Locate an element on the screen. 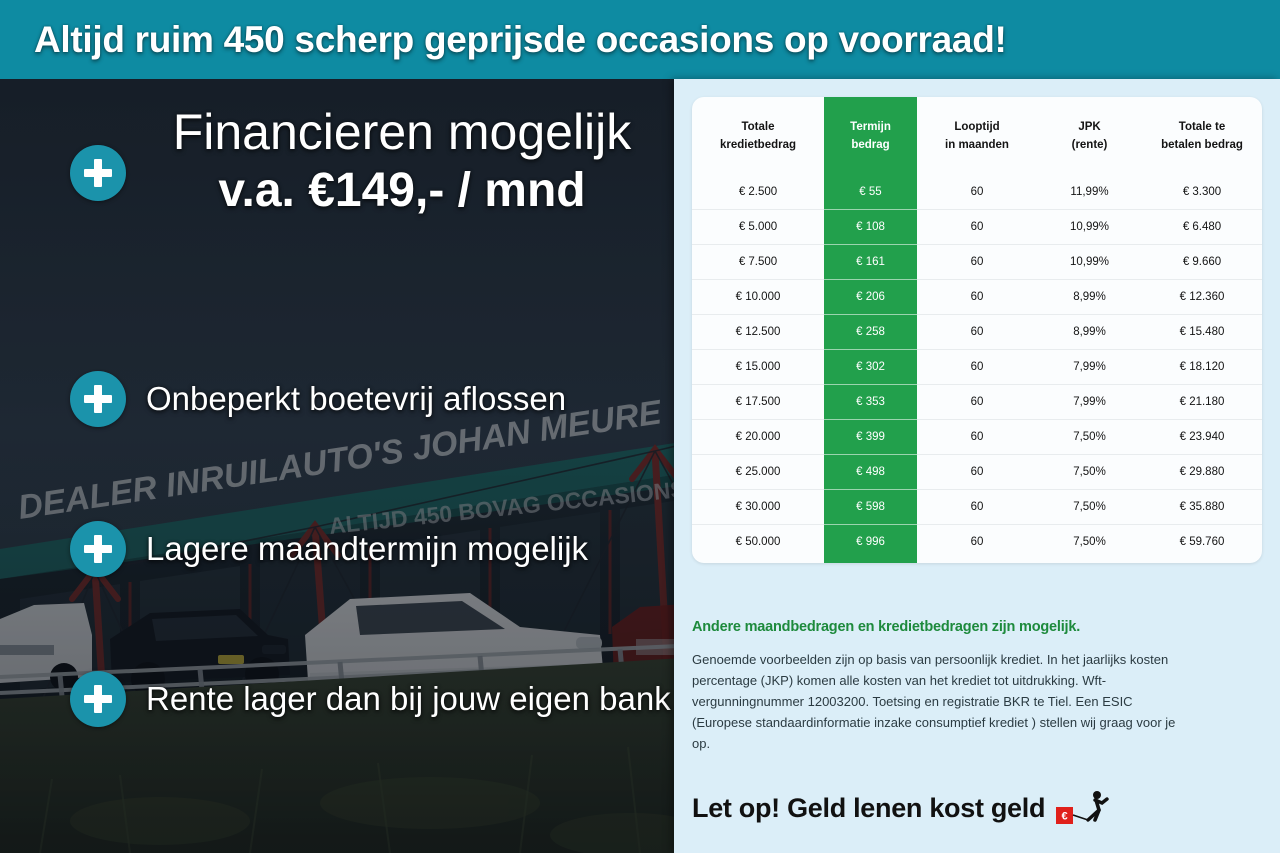 The width and height of the screenshot is (1280, 853). usp-item-2: Lagere maandtermijn mogelijk is located at coordinates (329, 549).